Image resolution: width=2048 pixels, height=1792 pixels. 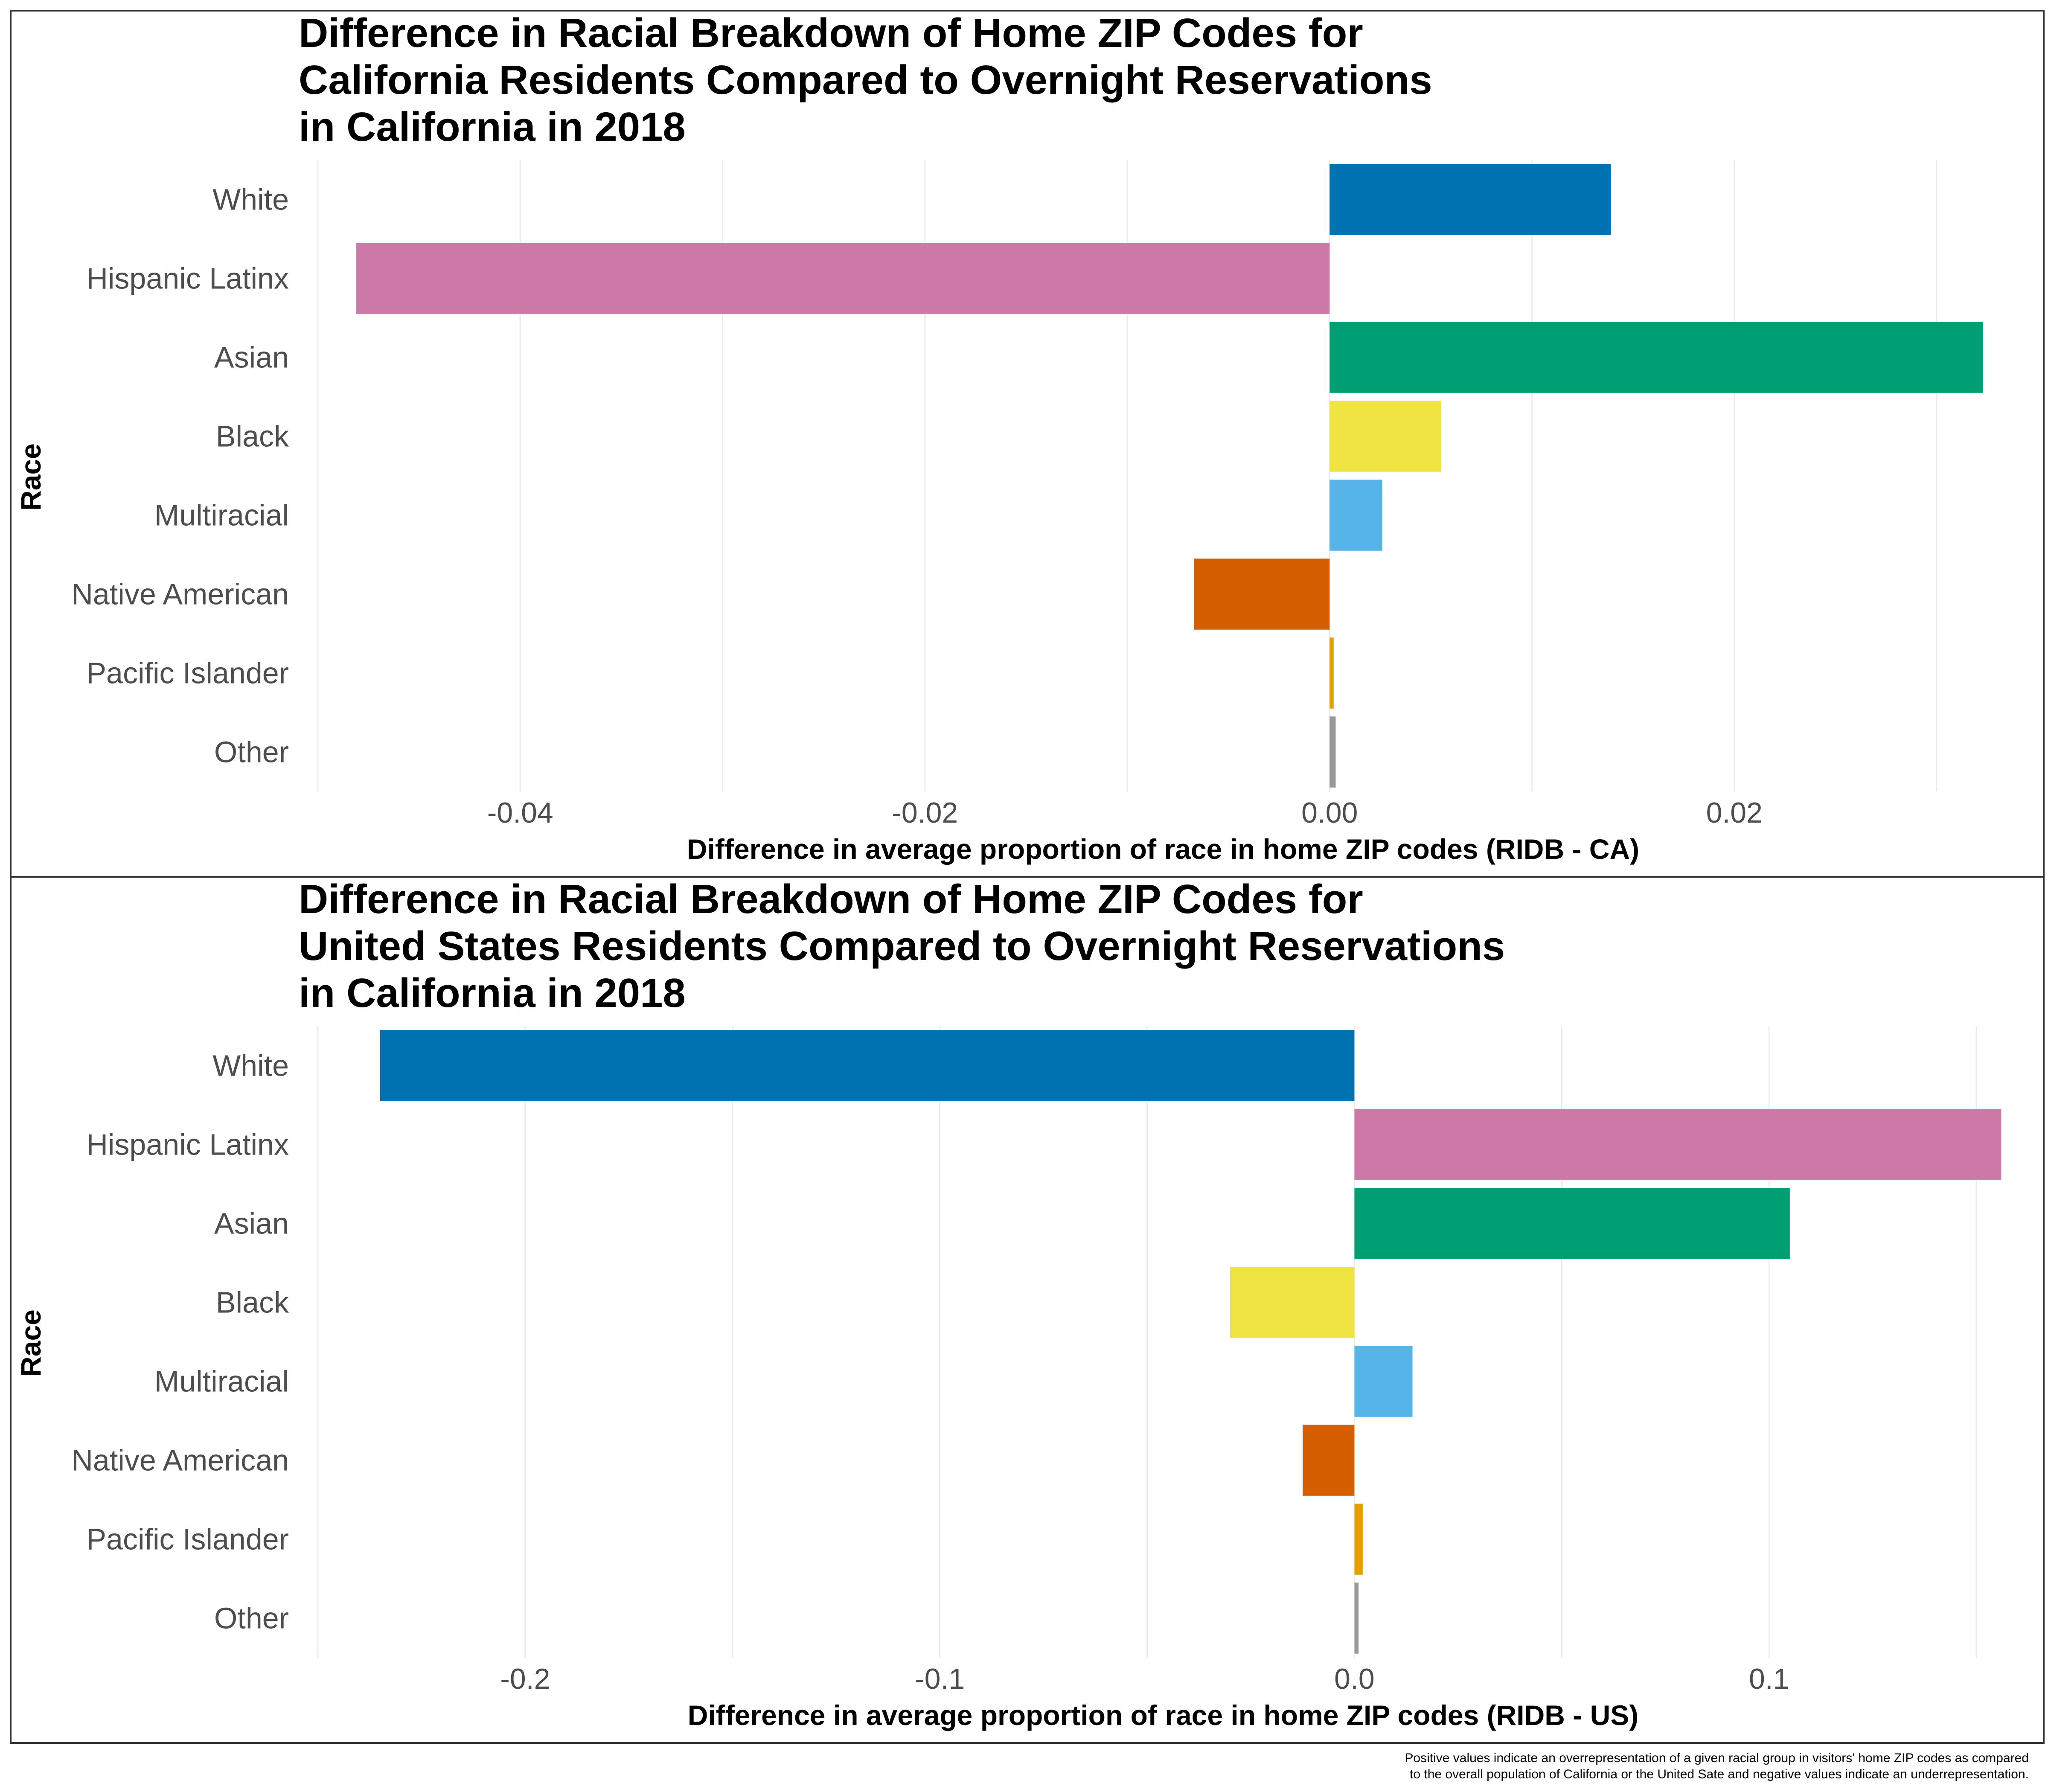 What do you see at coordinates (1144, 1679) in the screenshot?
I see `x-tick-labels: -0.2 -0.1 0.0 0.1` at bounding box center [1144, 1679].